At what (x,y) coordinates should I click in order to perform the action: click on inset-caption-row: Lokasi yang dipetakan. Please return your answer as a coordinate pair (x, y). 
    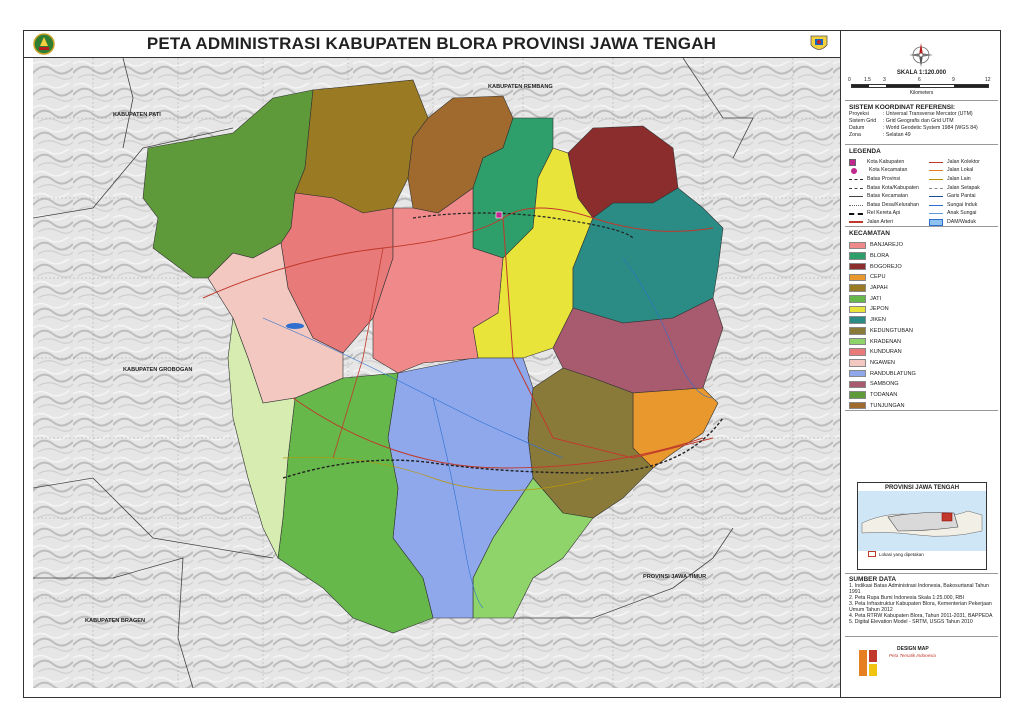
    Looking at the image, I should click on (927, 554).